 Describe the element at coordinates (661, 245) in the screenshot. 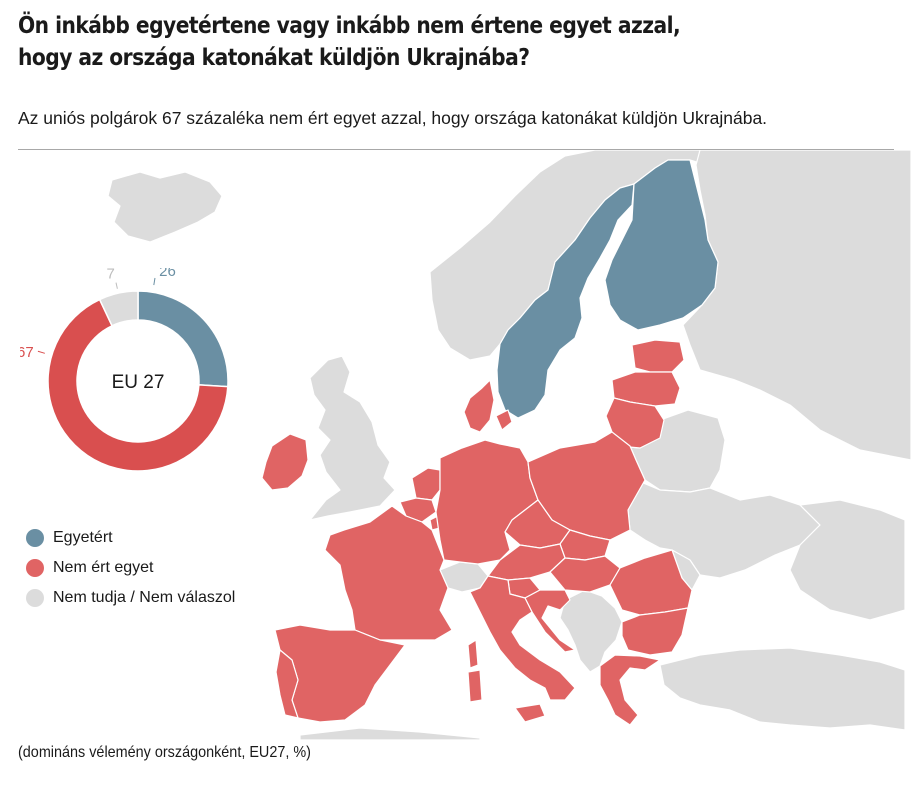

I see `finland` at that location.